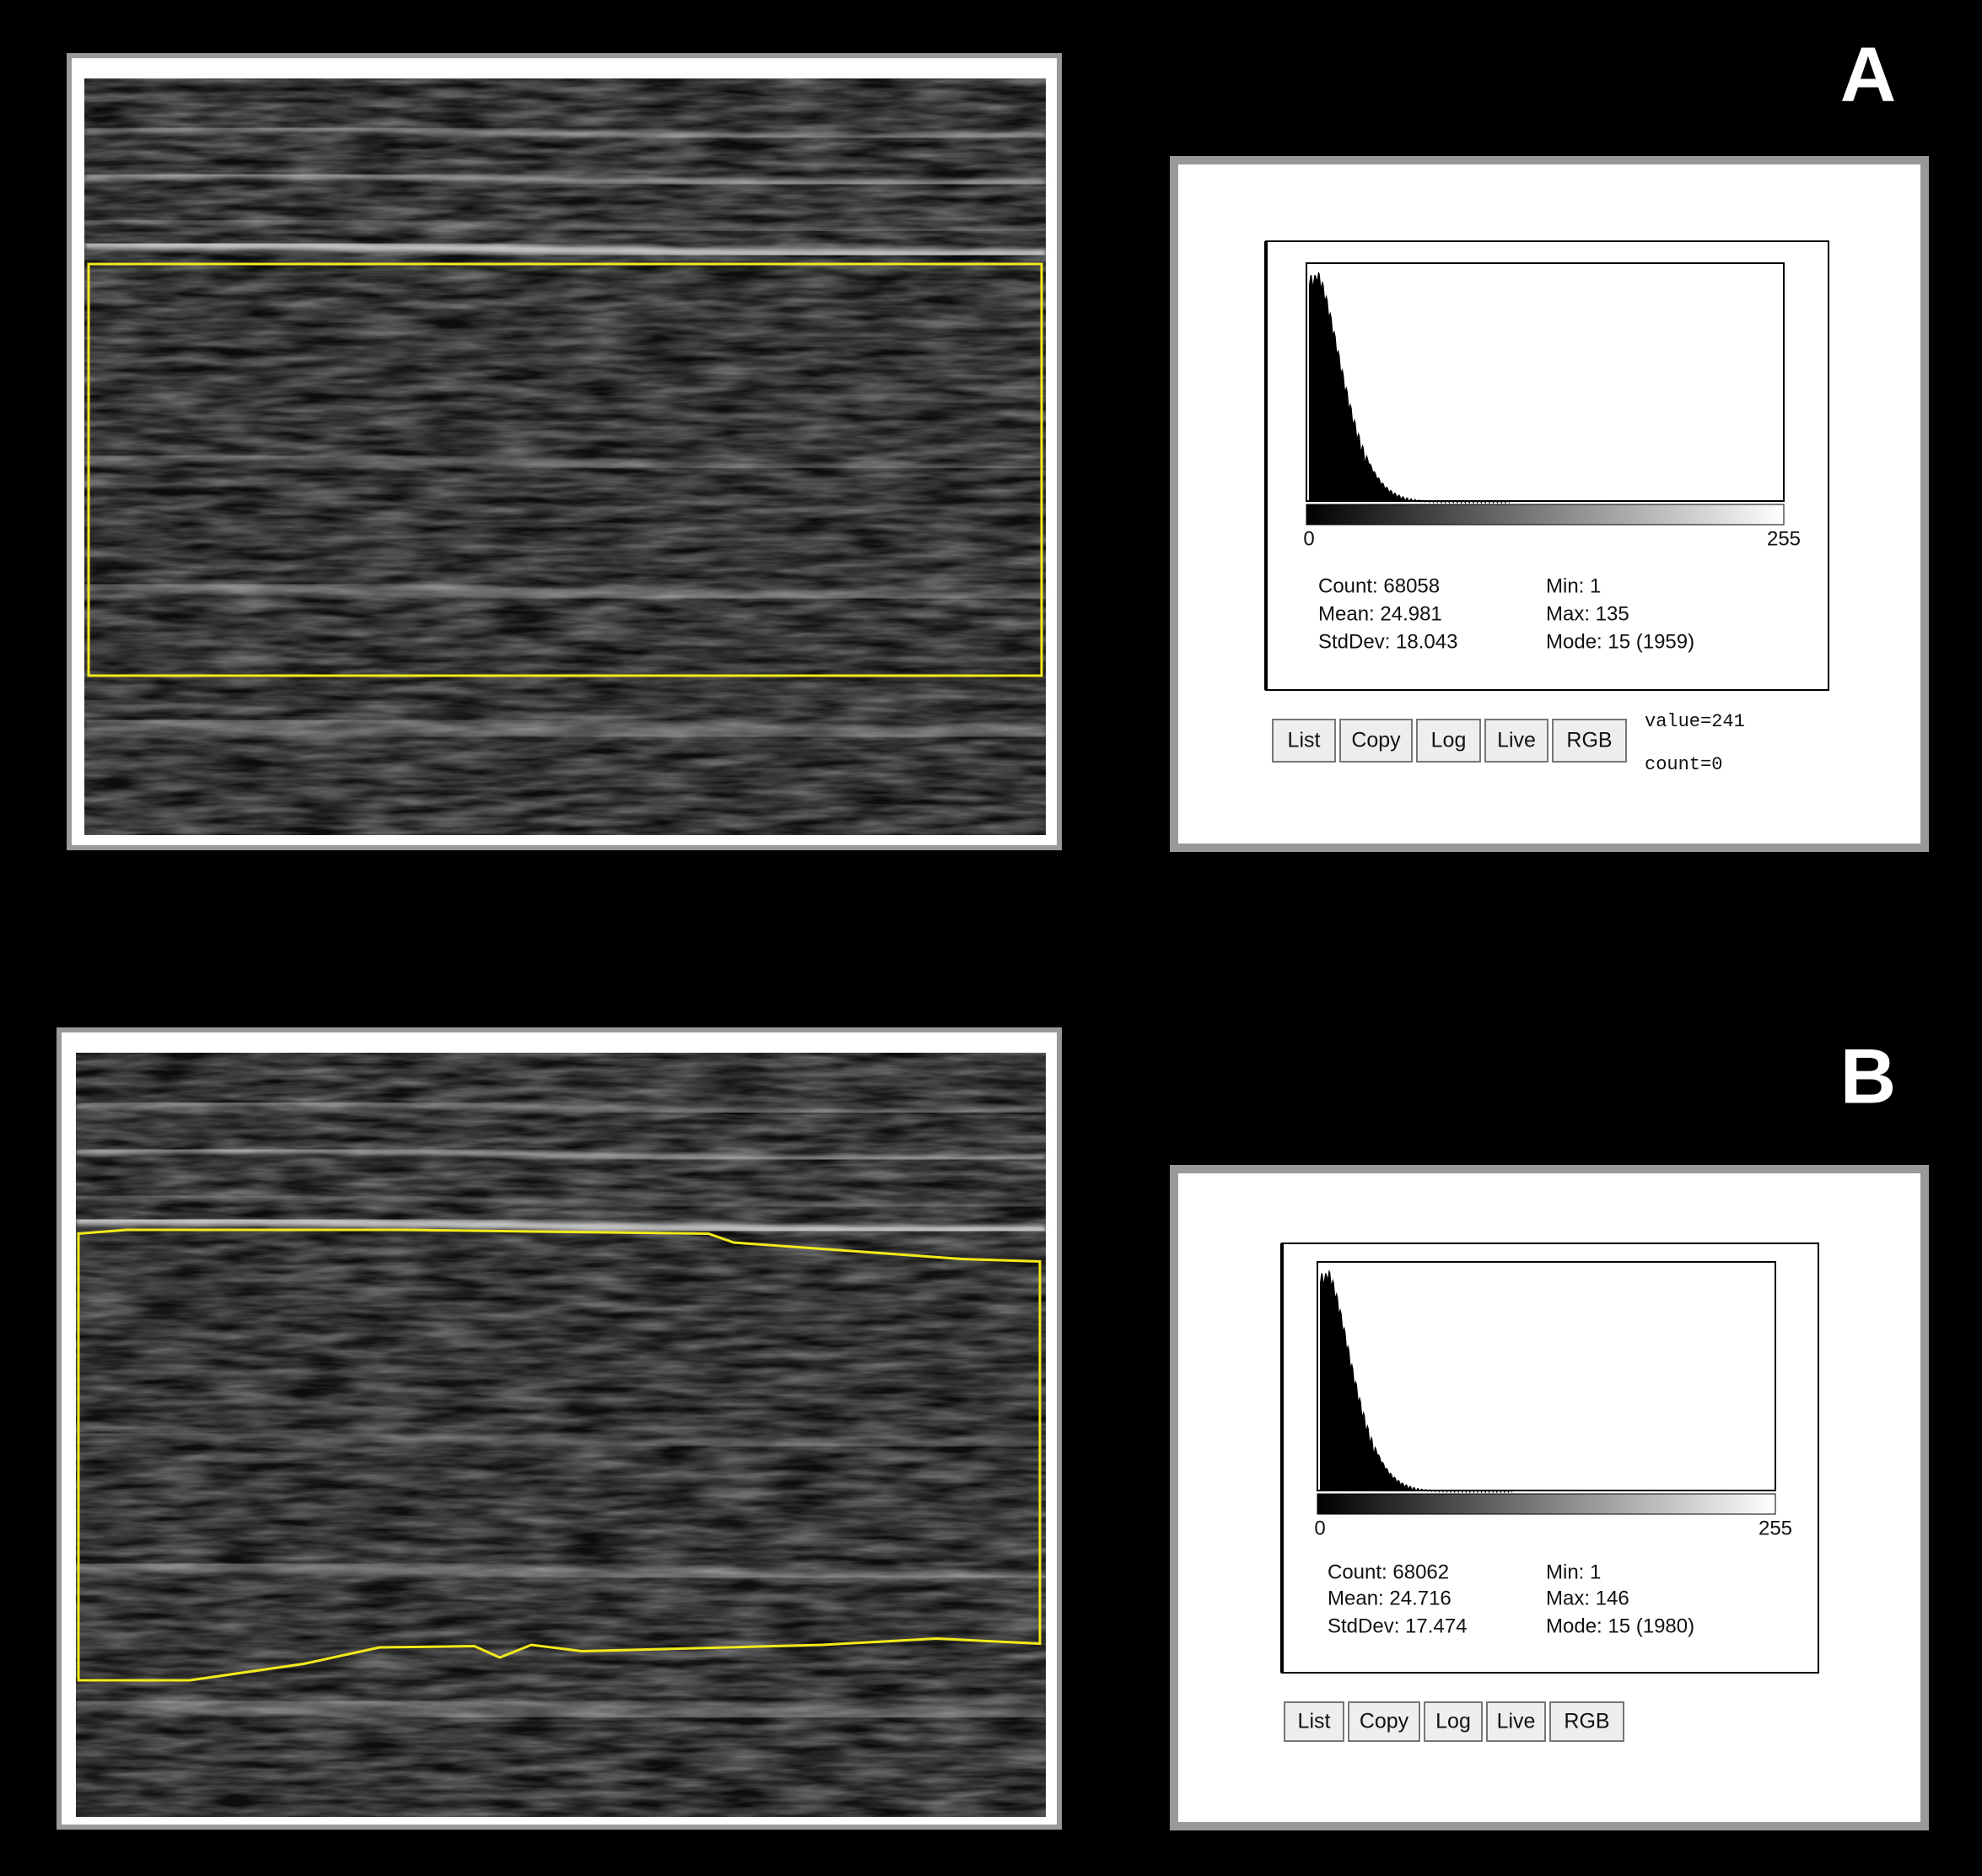 Image resolution: width=1982 pixels, height=1876 pixels. What do you see at coordinates (1683, 764) in the screenshot?
I see `readout: count=0` at bounding box center [1683, 764].